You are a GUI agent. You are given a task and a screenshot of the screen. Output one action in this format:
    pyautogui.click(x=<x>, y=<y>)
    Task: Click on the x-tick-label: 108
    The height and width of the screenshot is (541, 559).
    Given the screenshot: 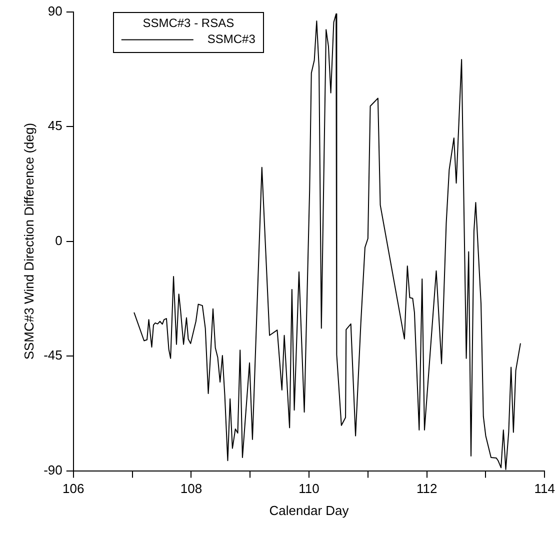 What is the action you would take?
    pyautogui.click(x=191, y=488)
    